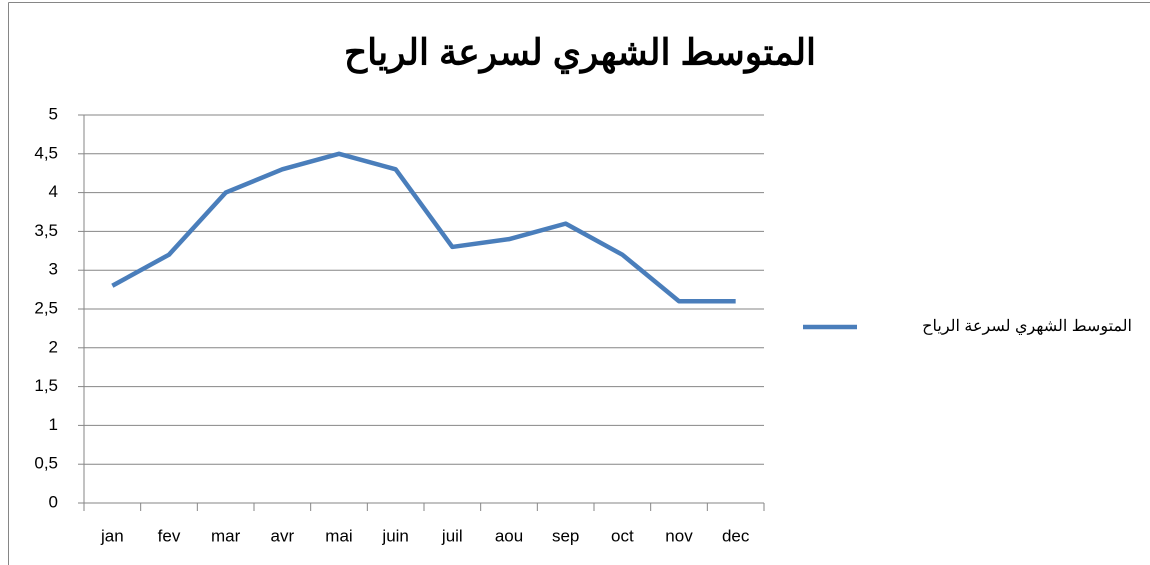 Image resolution: width=1150 pixels, height=565 pixels. I want to click on x-tick-label: sep, so click(565, 535).